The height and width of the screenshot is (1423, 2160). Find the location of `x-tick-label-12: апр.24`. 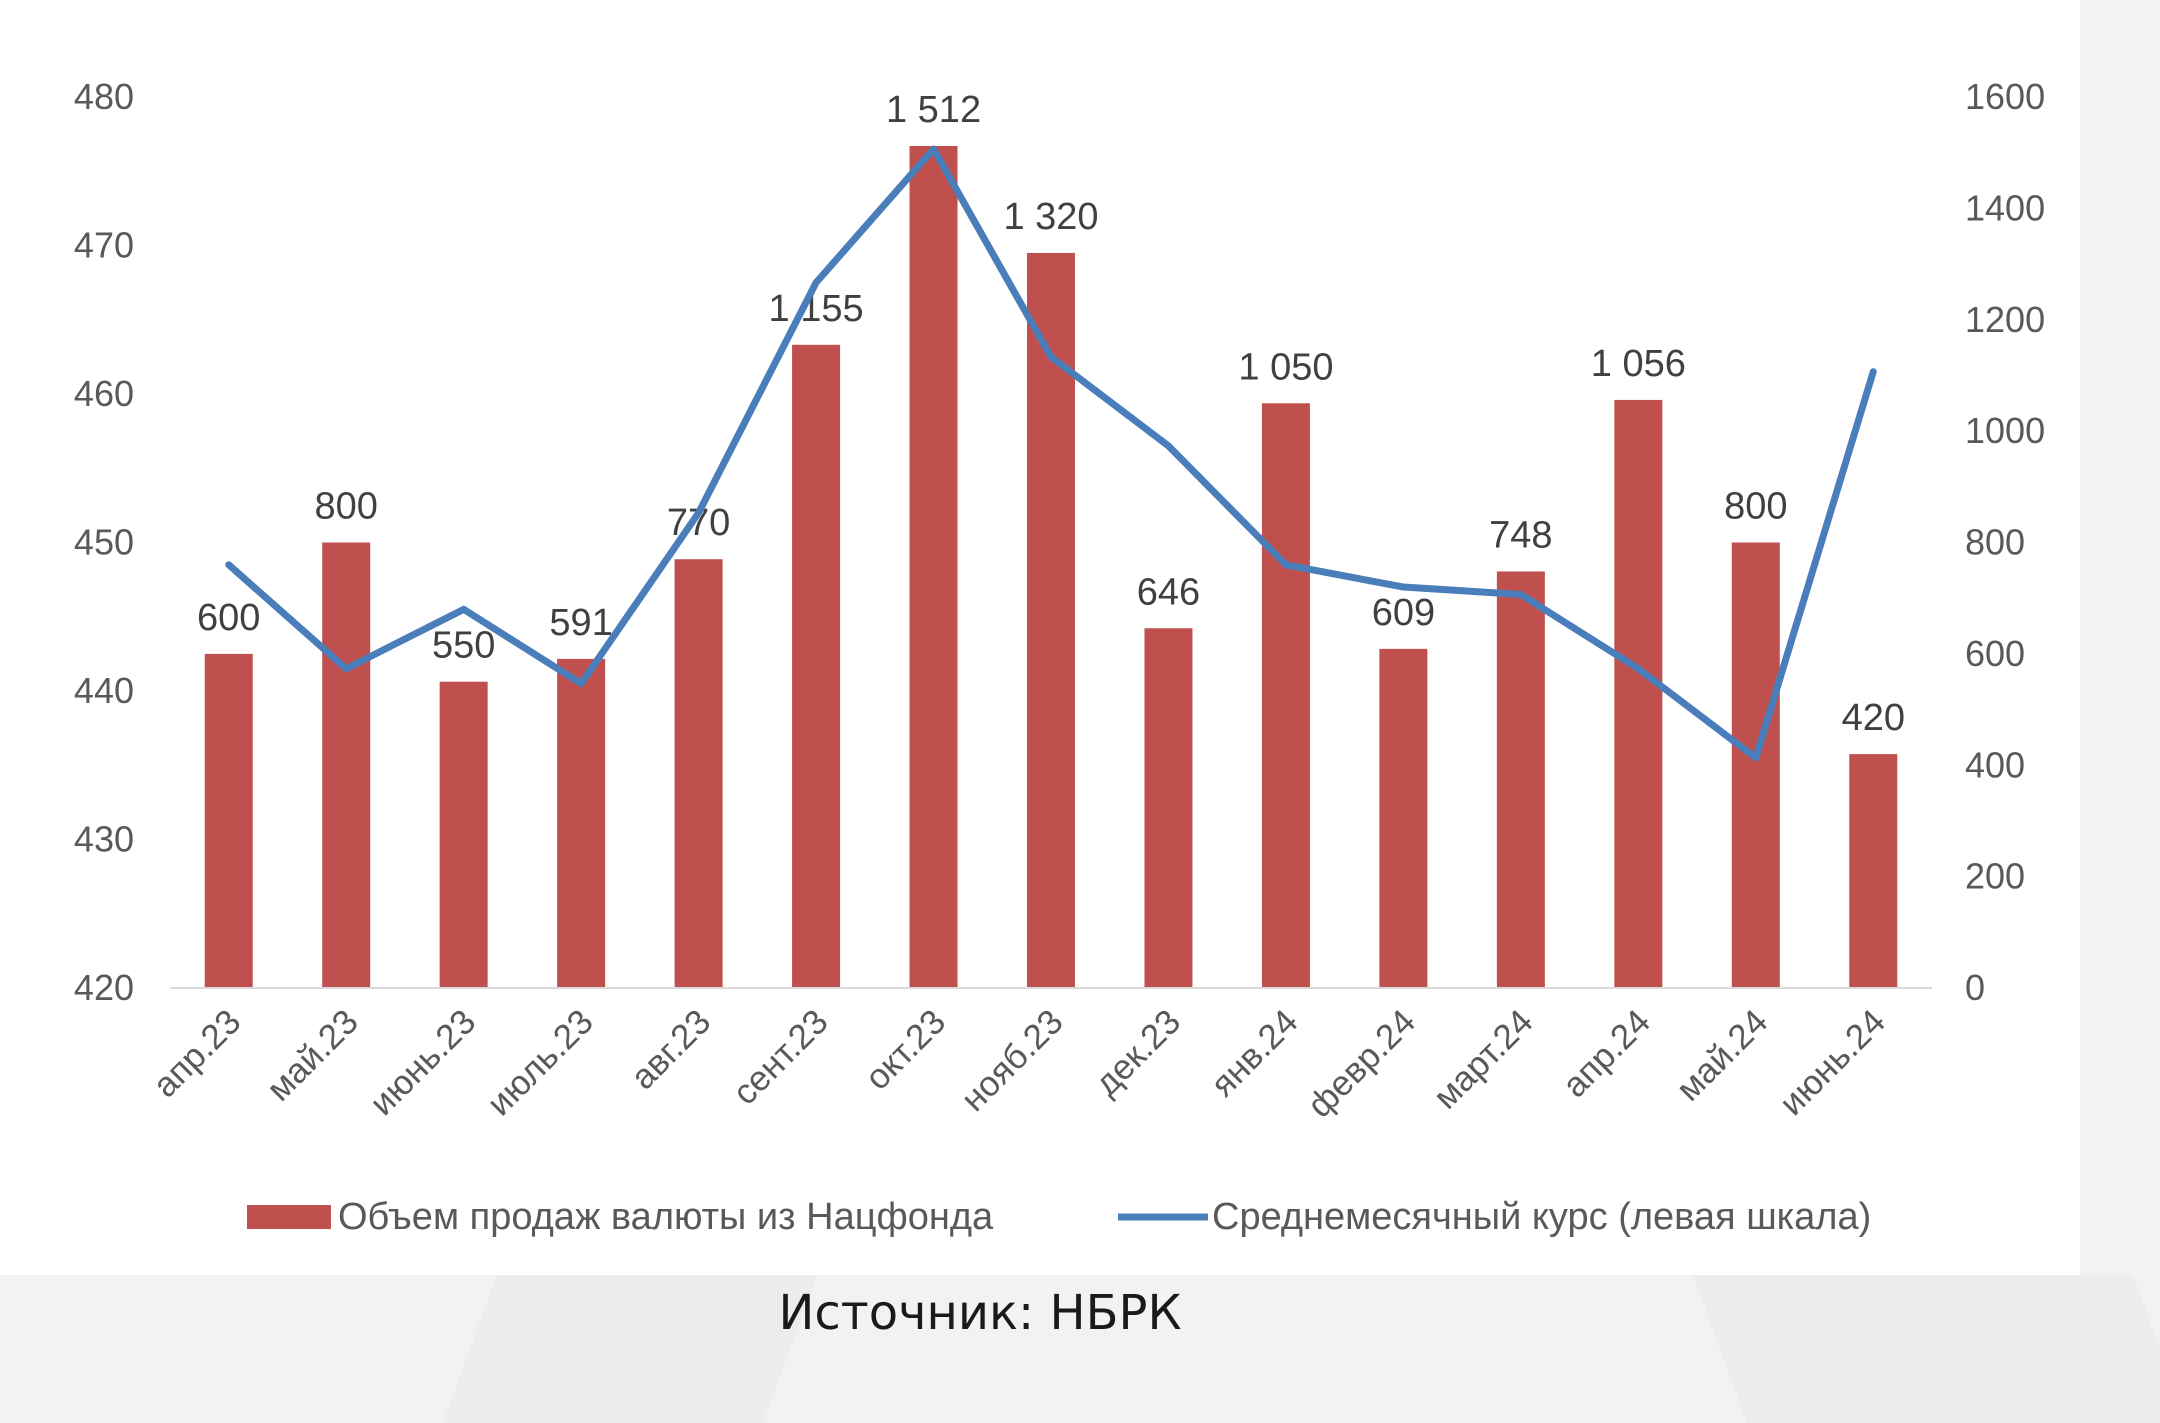

x-tick-label-12: апр.24 is located at coordinates (1606, 1053).